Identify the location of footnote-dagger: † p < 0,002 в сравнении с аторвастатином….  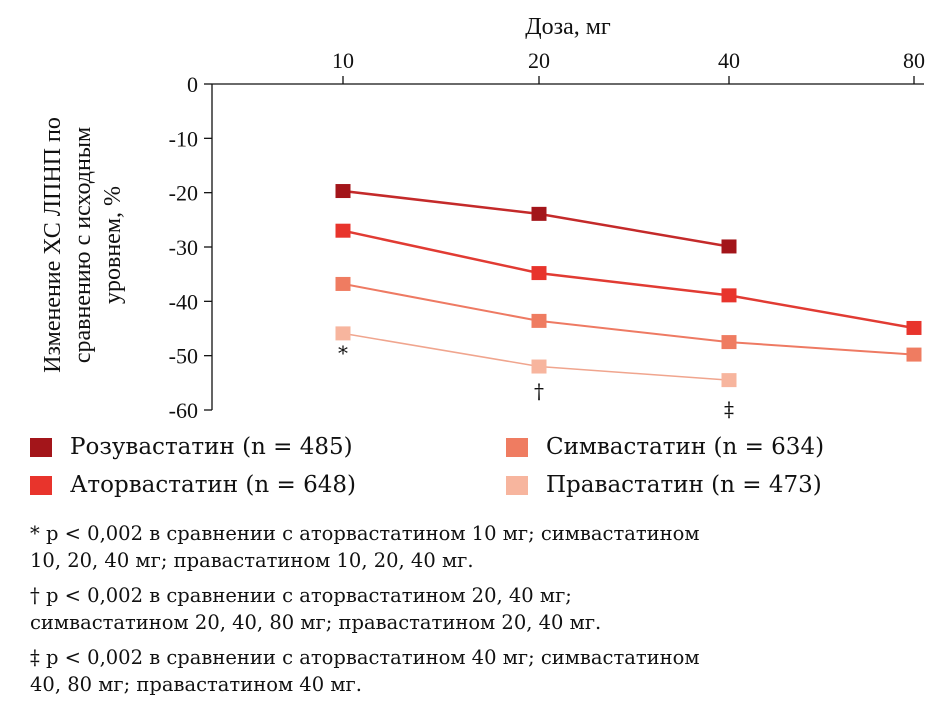
(316, 609).